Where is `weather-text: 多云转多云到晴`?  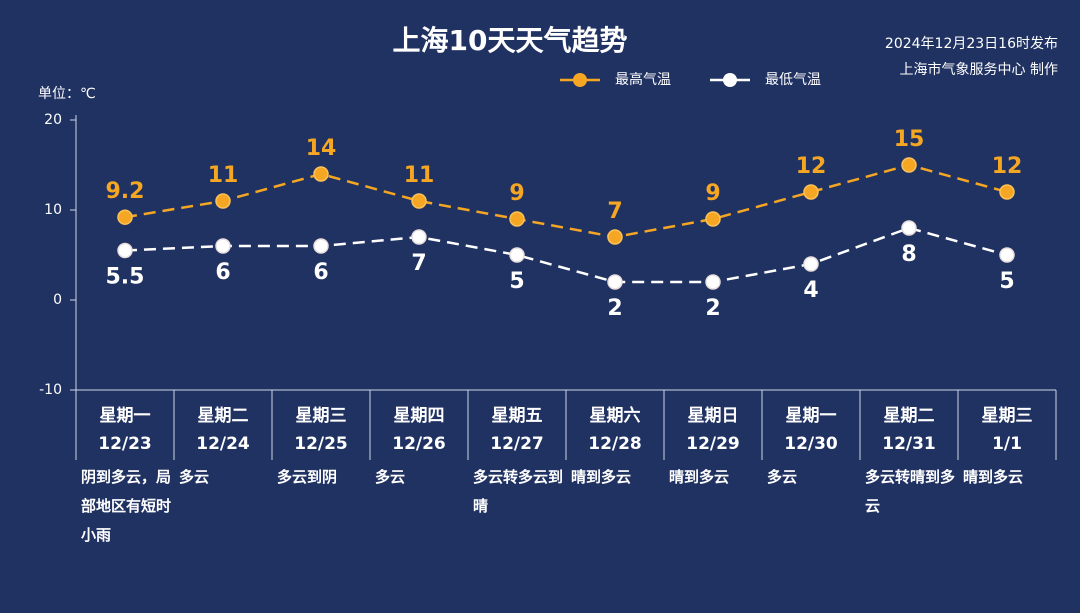 weather-text: 多云转多云到晴 is located at coordinates (518, 491).